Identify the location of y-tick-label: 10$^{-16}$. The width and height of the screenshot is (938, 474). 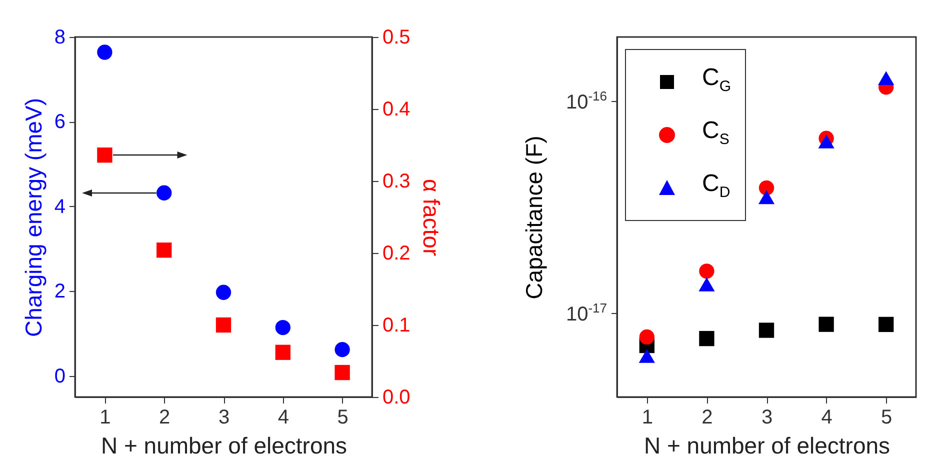
(586, 101).